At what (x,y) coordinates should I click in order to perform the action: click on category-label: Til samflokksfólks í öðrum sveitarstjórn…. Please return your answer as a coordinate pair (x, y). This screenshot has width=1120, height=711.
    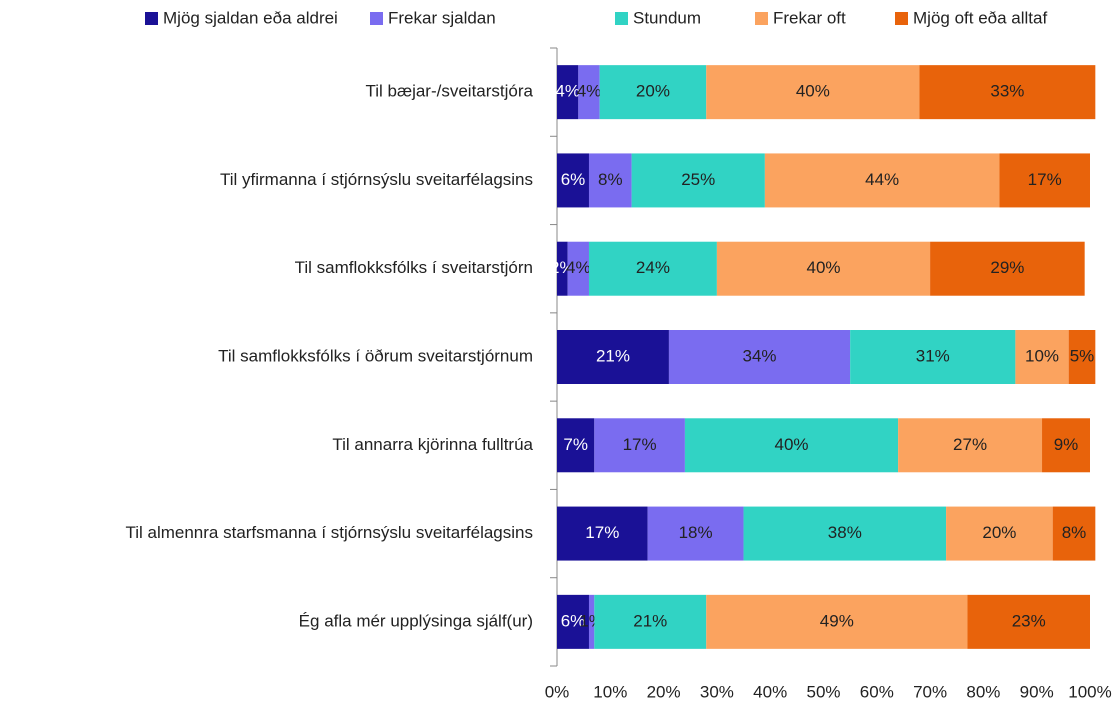
    Looking at the image, I should click on (375, 355).